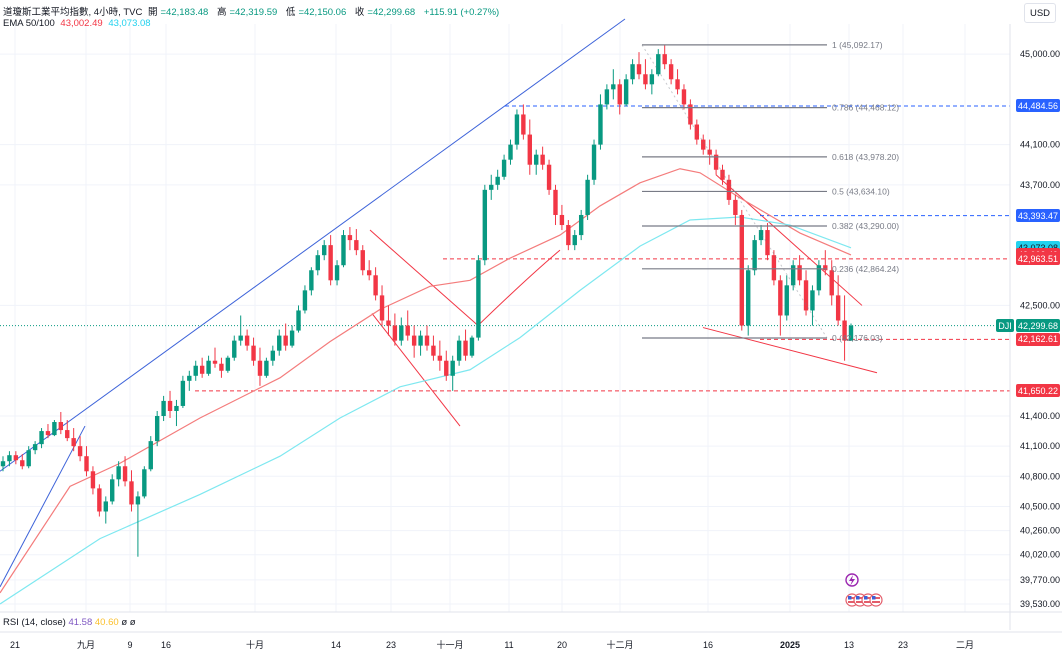  Describe the element at coordinates (1005, 326) in the screenshot. I see `symbol-tag: DJI` at that location.